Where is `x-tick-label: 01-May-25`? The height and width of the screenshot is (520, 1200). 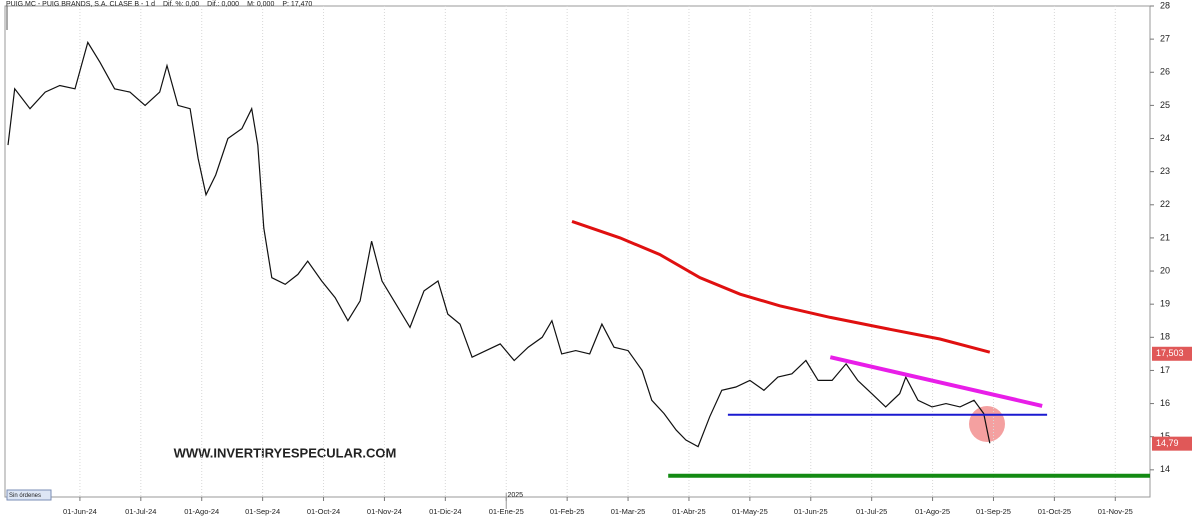
x-tick-label: 01-May-25 is located at coordinates (750, 511).